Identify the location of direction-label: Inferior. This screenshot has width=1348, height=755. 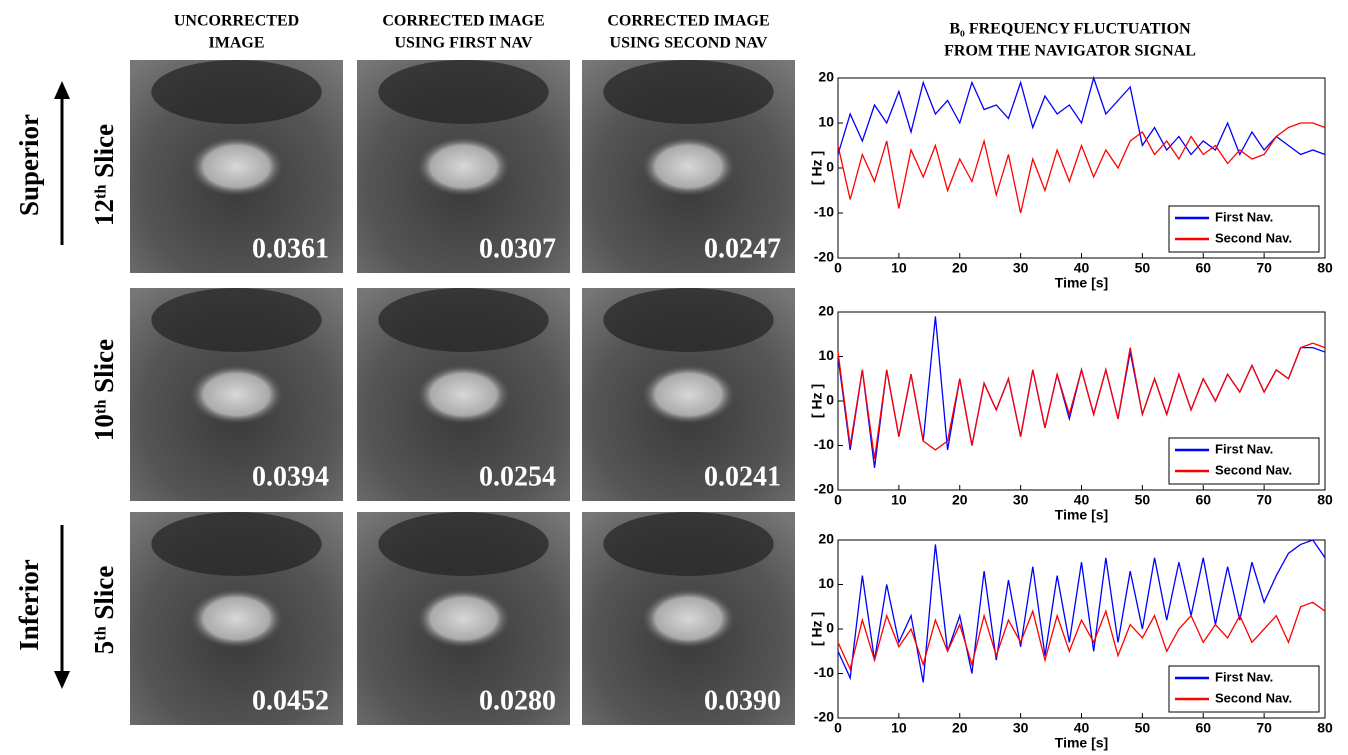
(29, 604).